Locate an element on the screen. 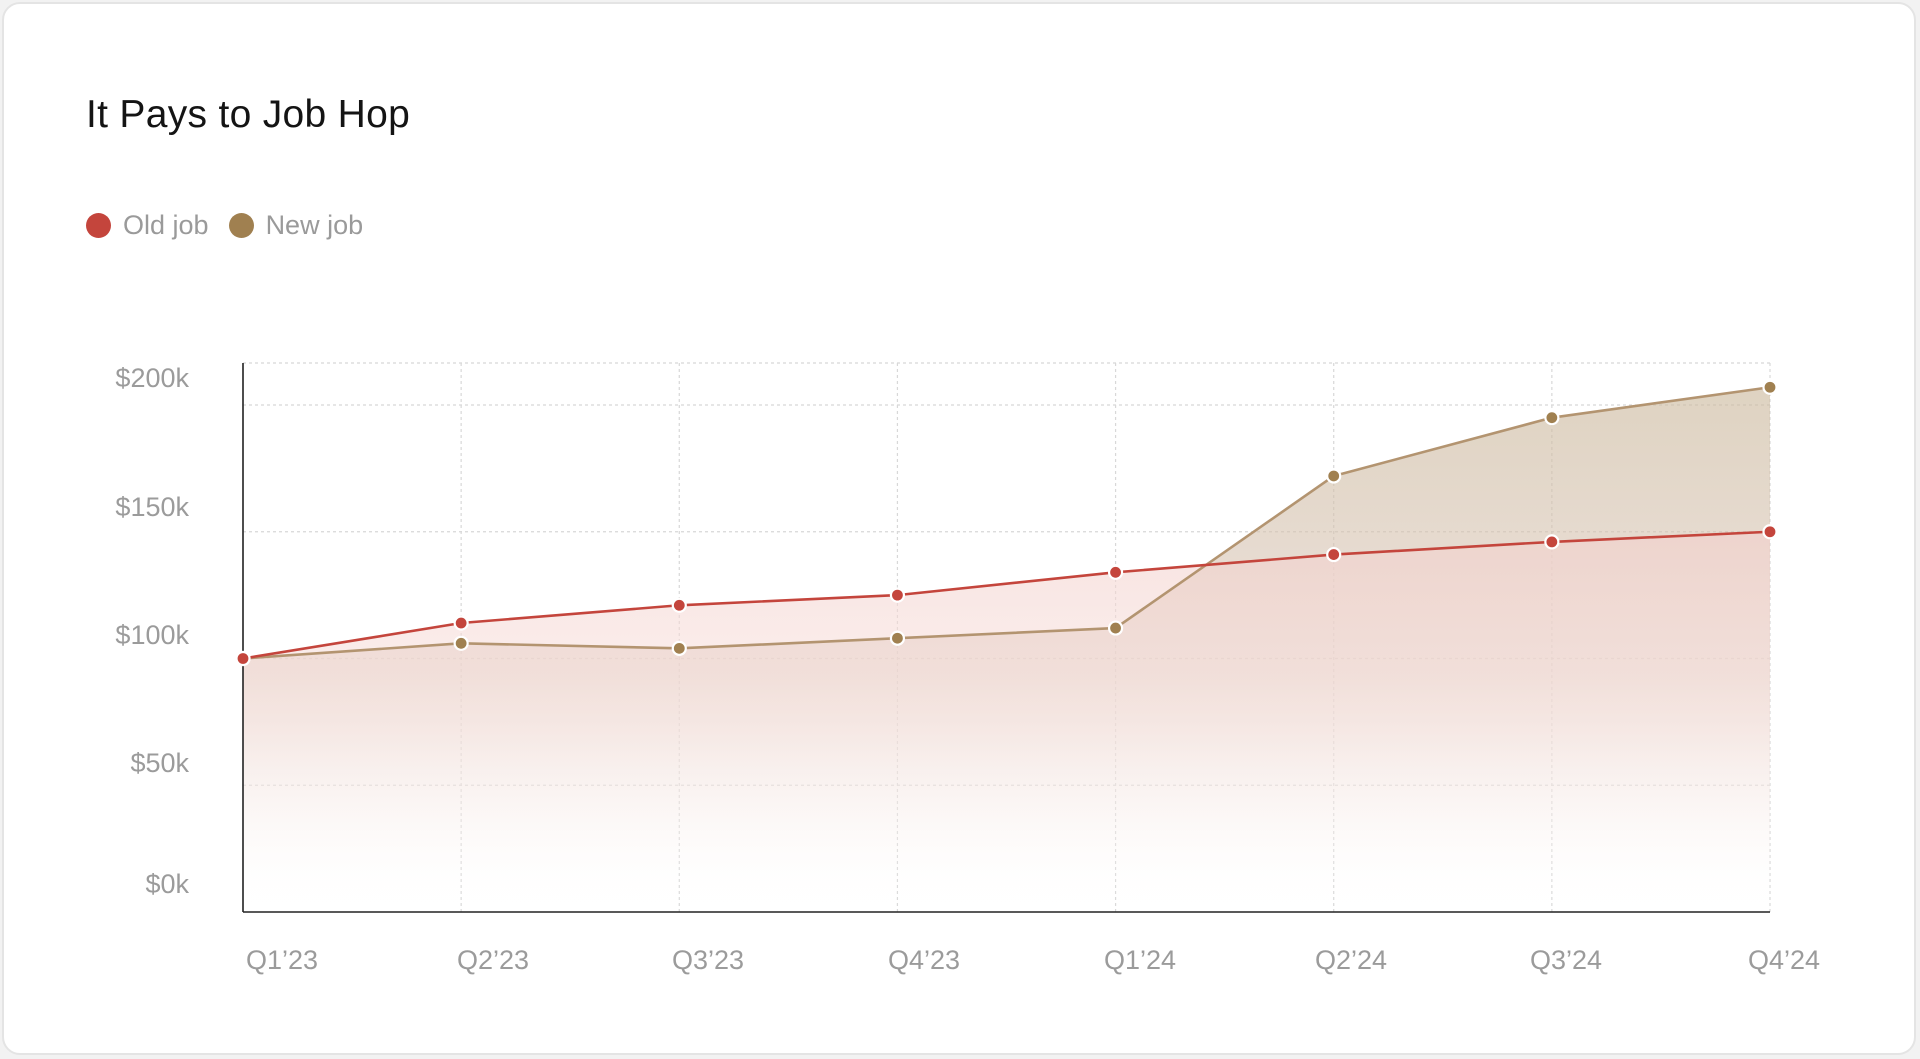  x-tick-label: Q4’24 is located at coordinates (1784, 960).